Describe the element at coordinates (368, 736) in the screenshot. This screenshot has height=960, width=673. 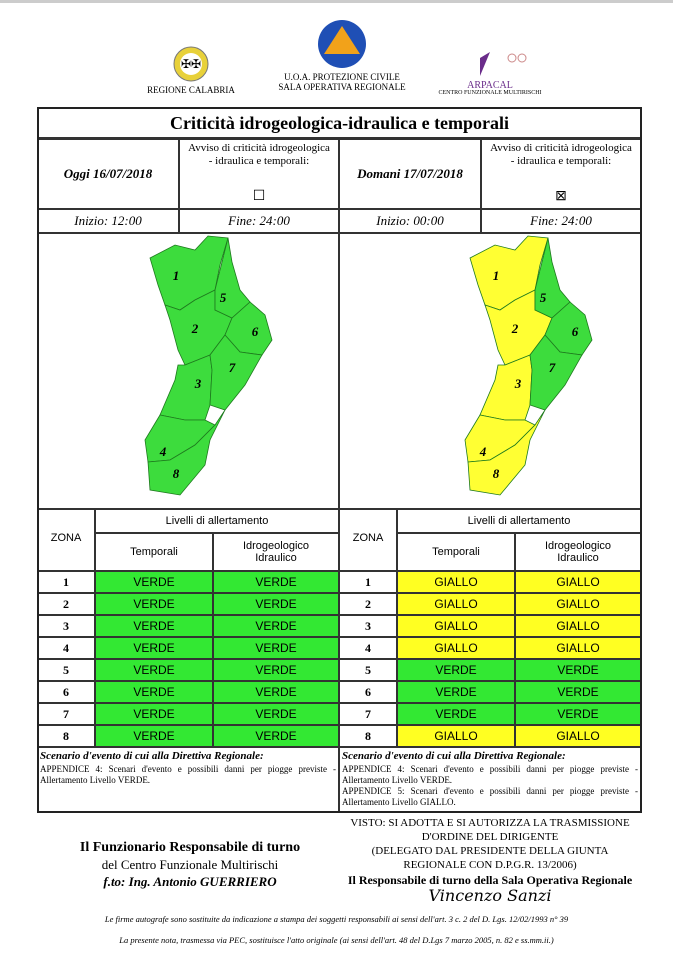
I see `zone: 8` at that location.